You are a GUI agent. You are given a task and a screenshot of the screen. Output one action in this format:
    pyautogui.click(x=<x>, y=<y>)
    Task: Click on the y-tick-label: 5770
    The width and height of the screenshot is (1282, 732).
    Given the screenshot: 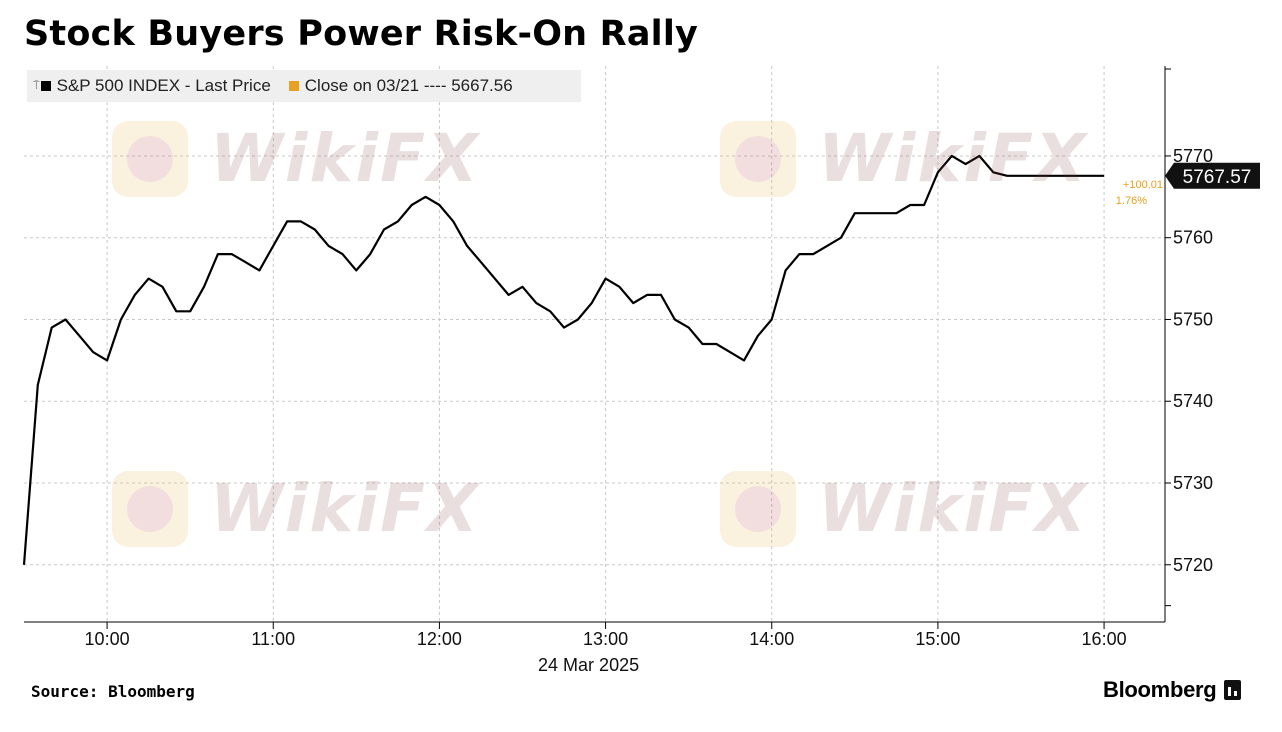 What is the action you would take?
    pyautogui.click(x=1193, y=156)
    